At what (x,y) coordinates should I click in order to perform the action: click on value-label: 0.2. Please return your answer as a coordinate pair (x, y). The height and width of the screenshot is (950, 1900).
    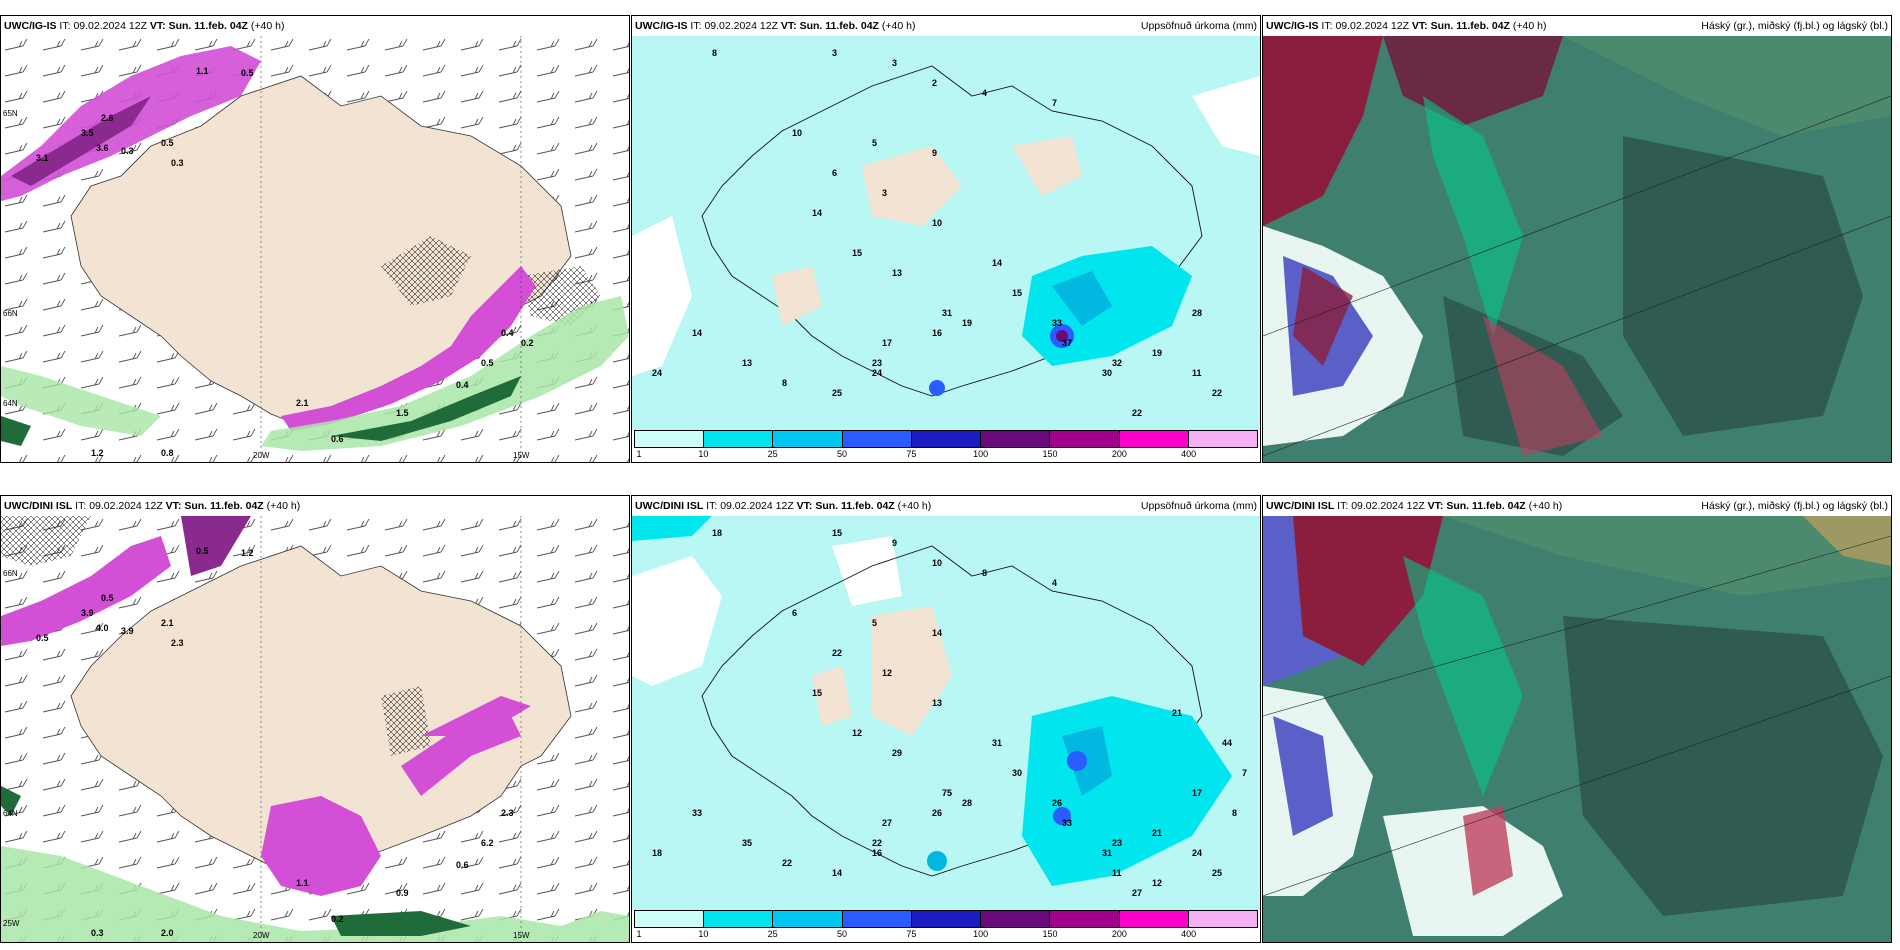
    Looking at the image, I should click on (337, 919).